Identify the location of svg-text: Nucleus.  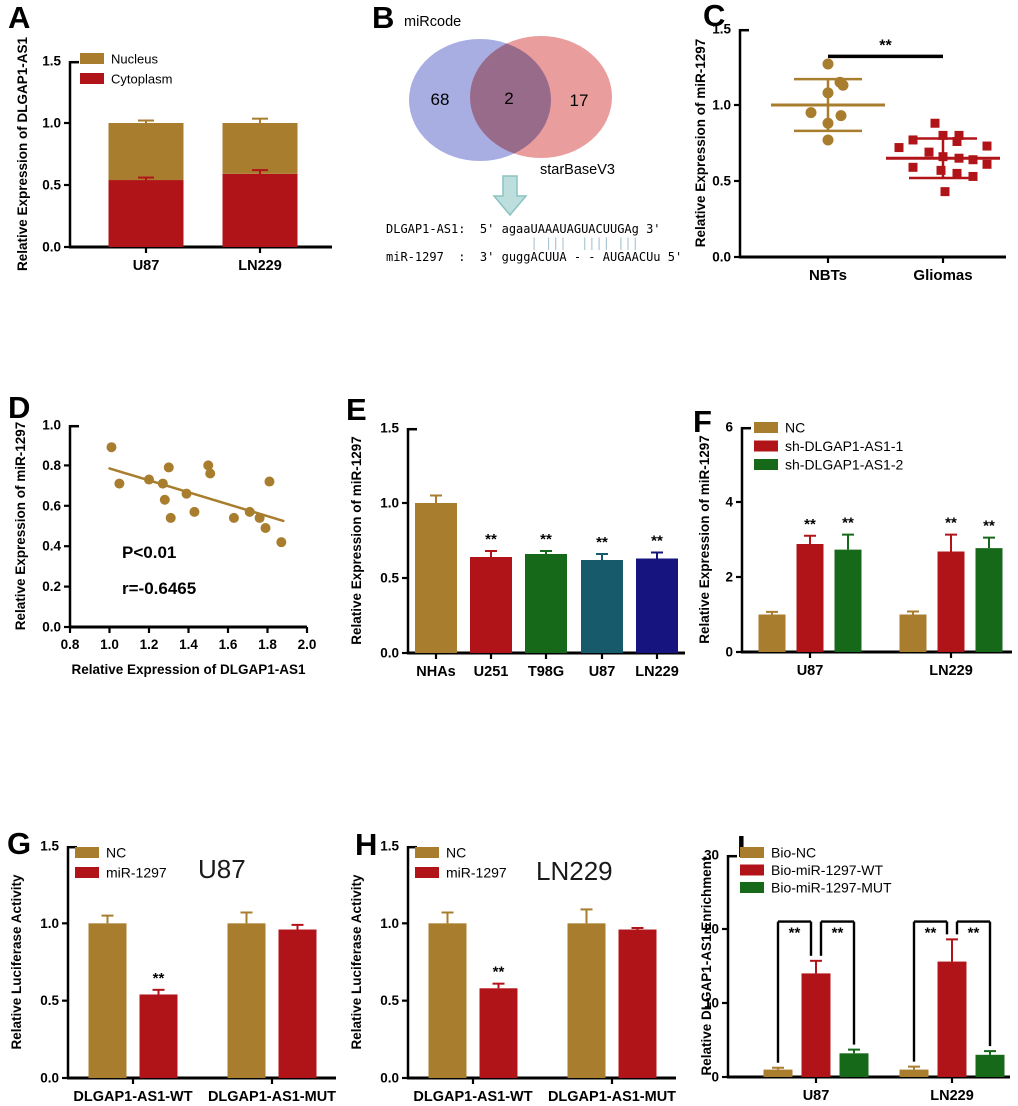
(134, 59).